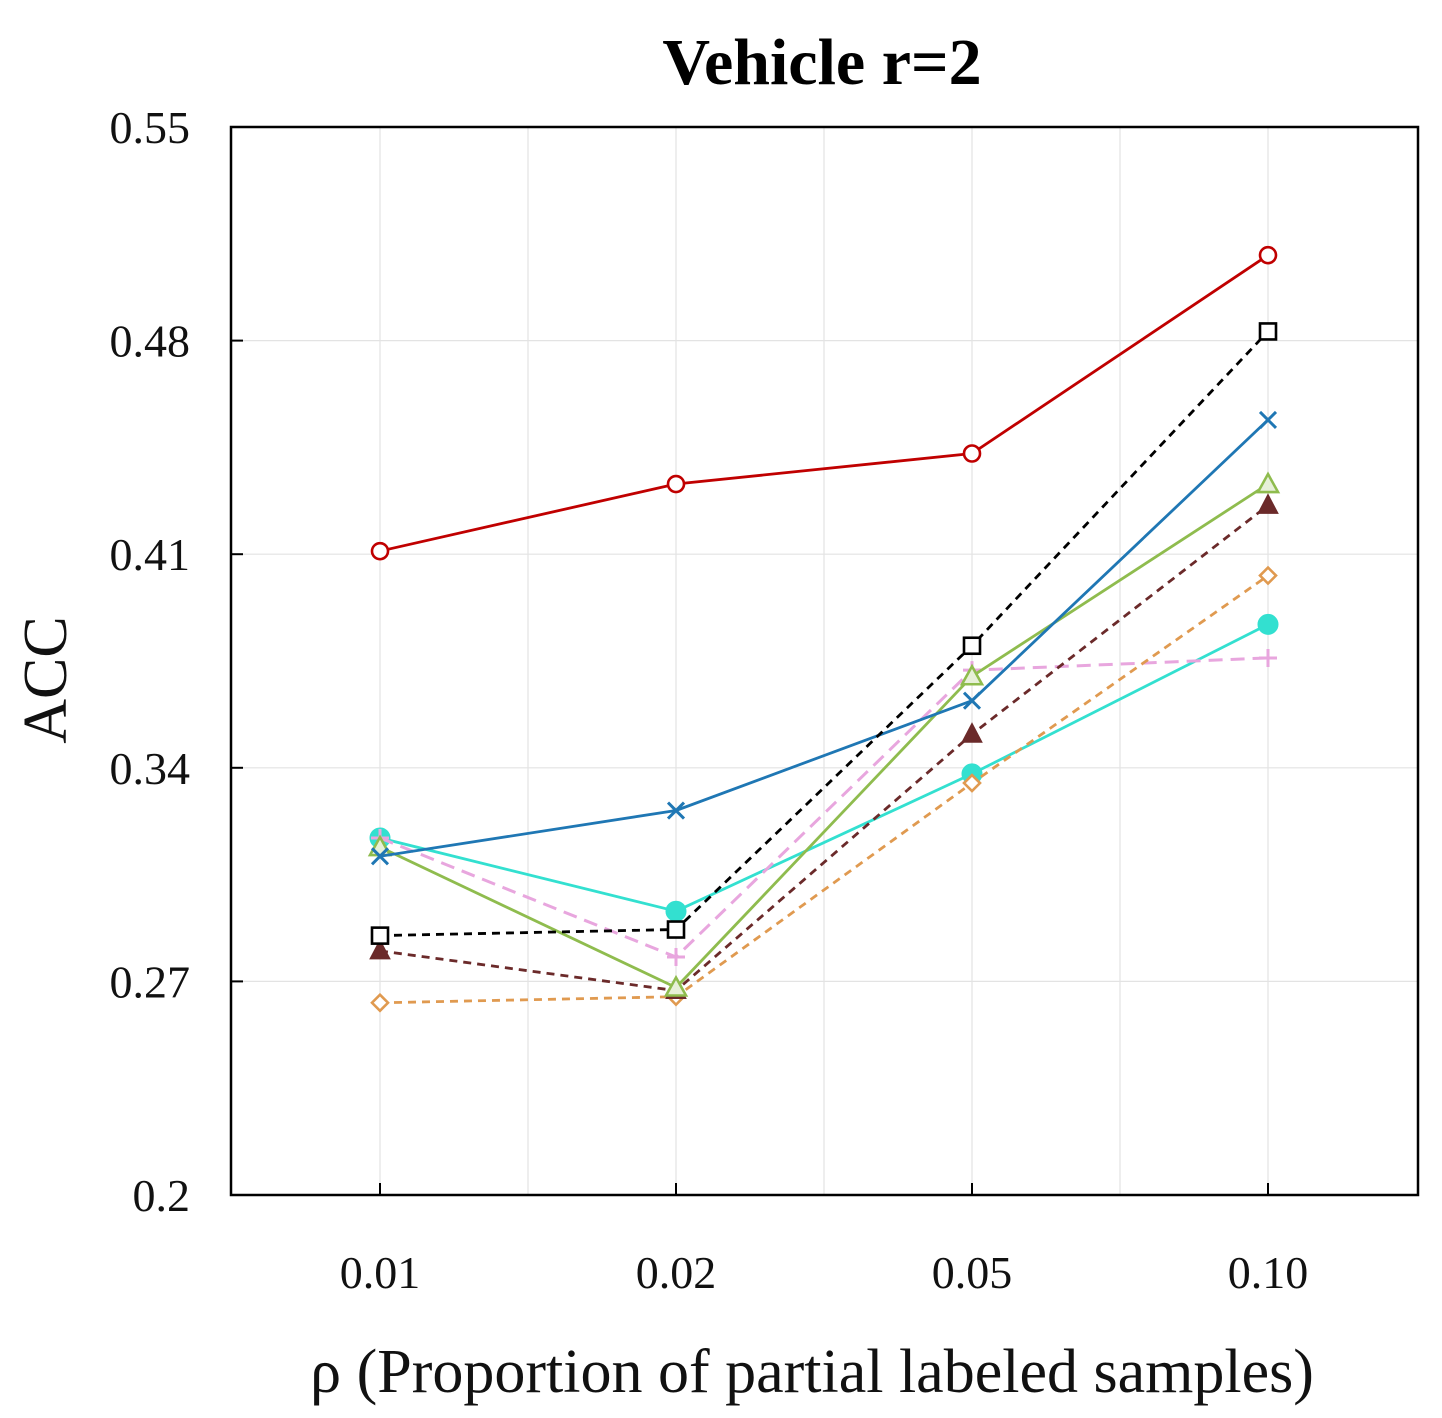  What do you see at coordinates (1268, 1272) in the screenshot?
I see `x-tick-label: 0.10` at bounding box center [1268, 1272].